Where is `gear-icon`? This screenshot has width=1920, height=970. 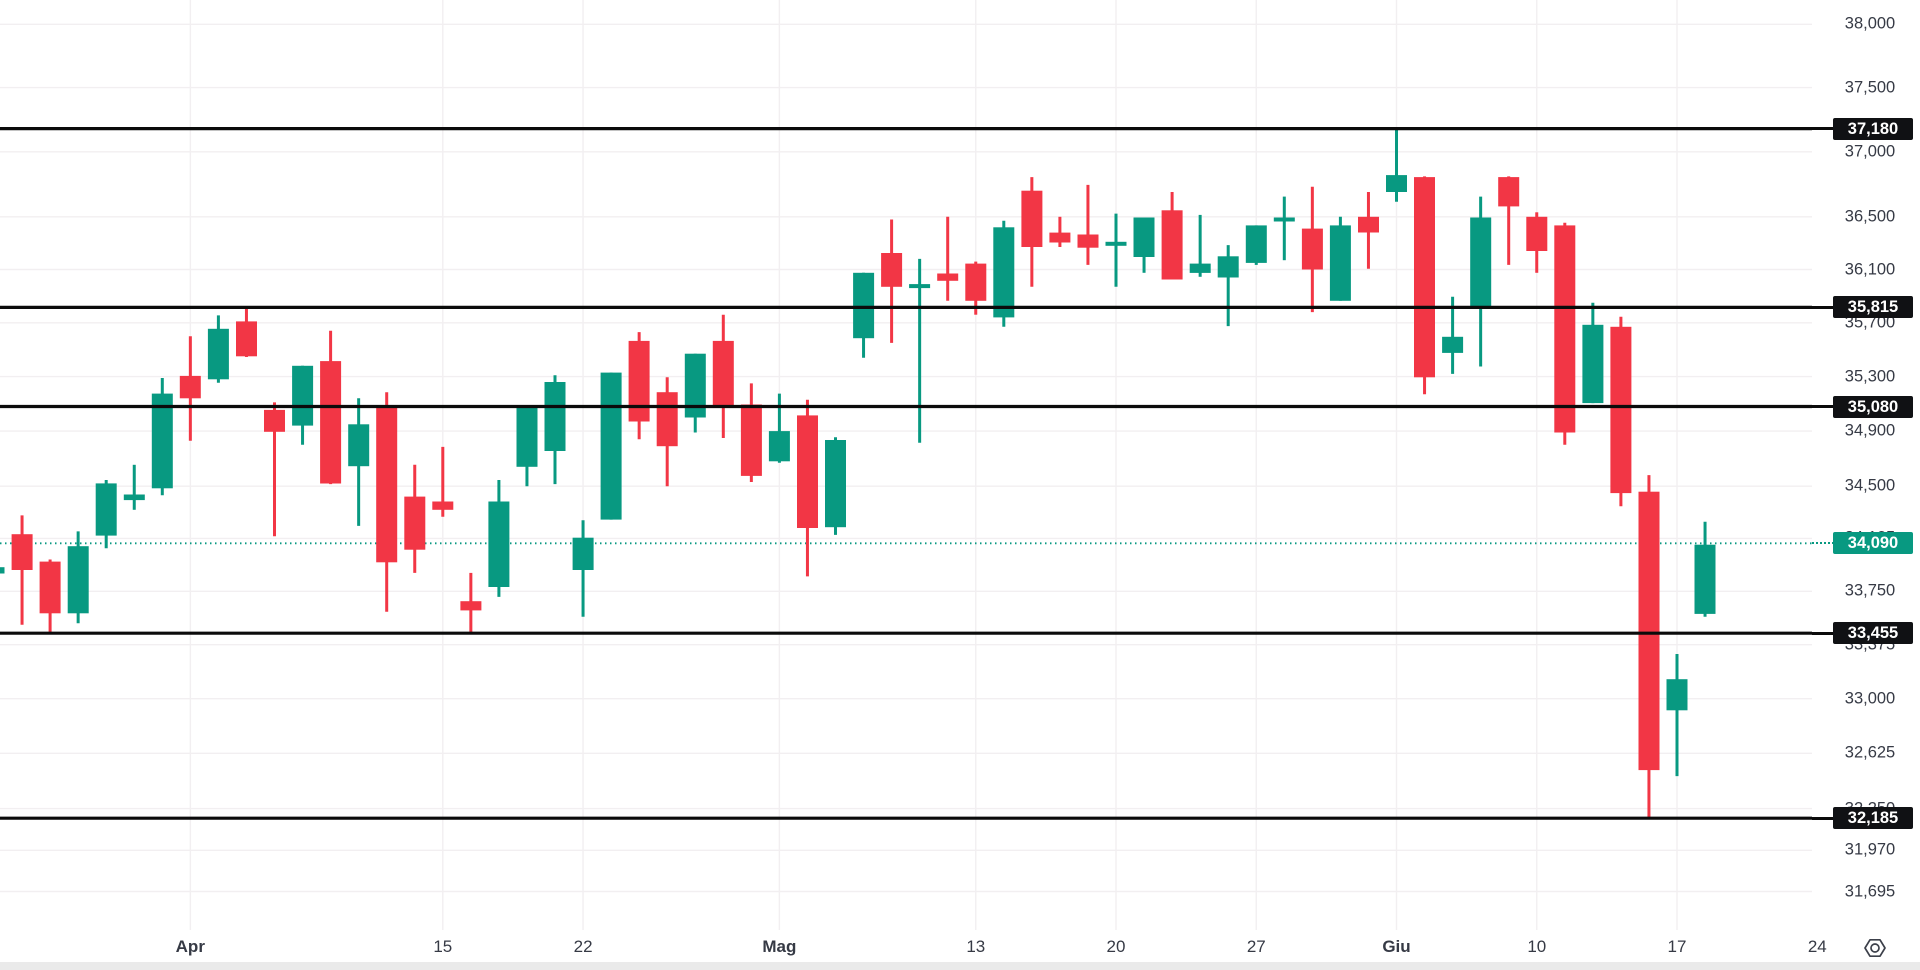 gear-icon is located at coordinates (1875, 948).